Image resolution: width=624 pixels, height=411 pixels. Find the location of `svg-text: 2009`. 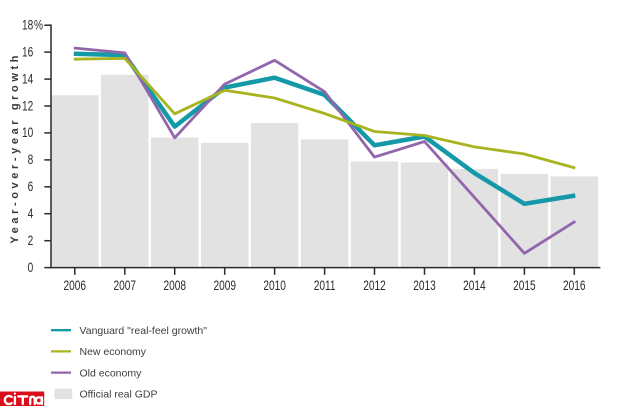

svg-text: 2009 is located at coordinates (224, 286).